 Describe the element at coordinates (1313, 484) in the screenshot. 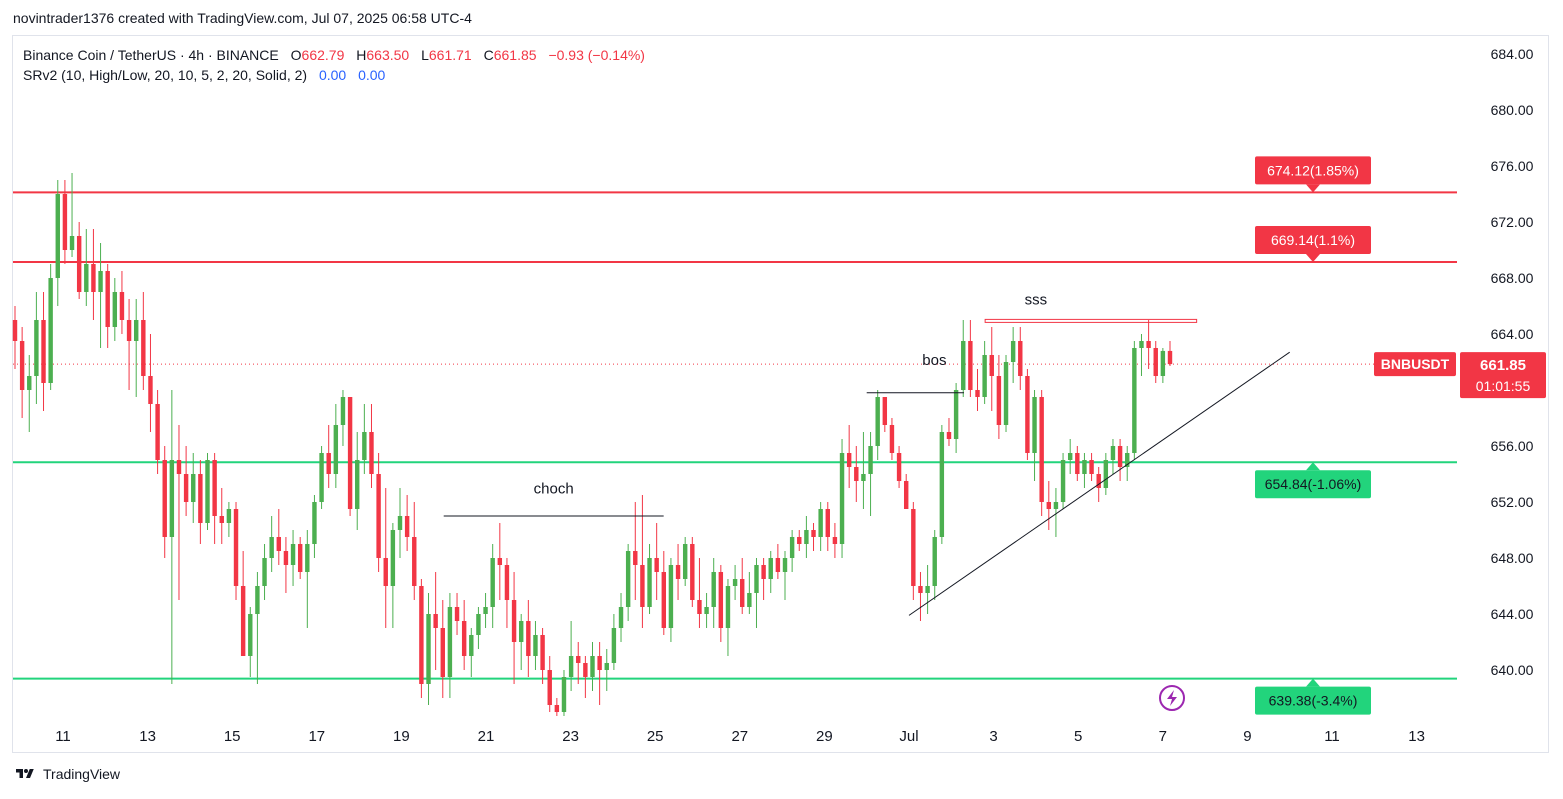

I see `level-tag` at that location.